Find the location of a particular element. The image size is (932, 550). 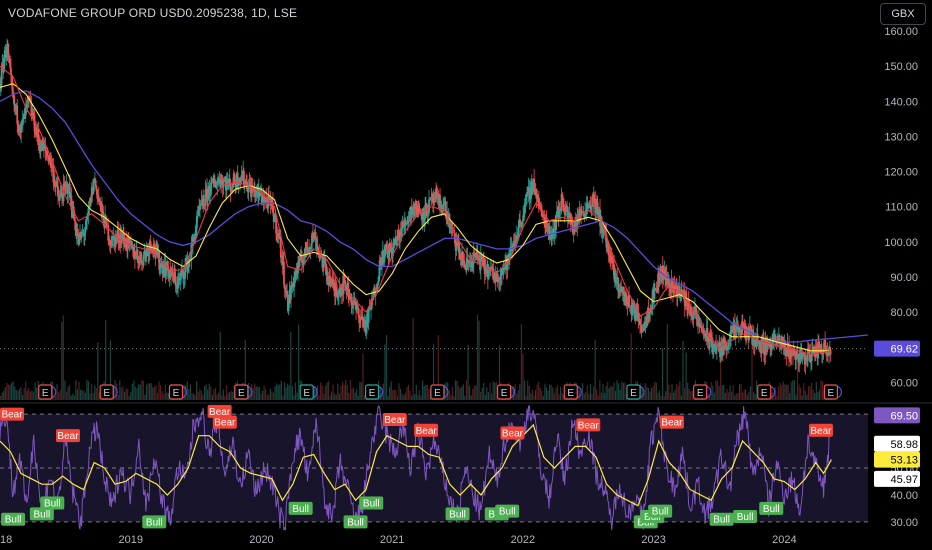

bear-signal-box is located at coordinates (512, 433).